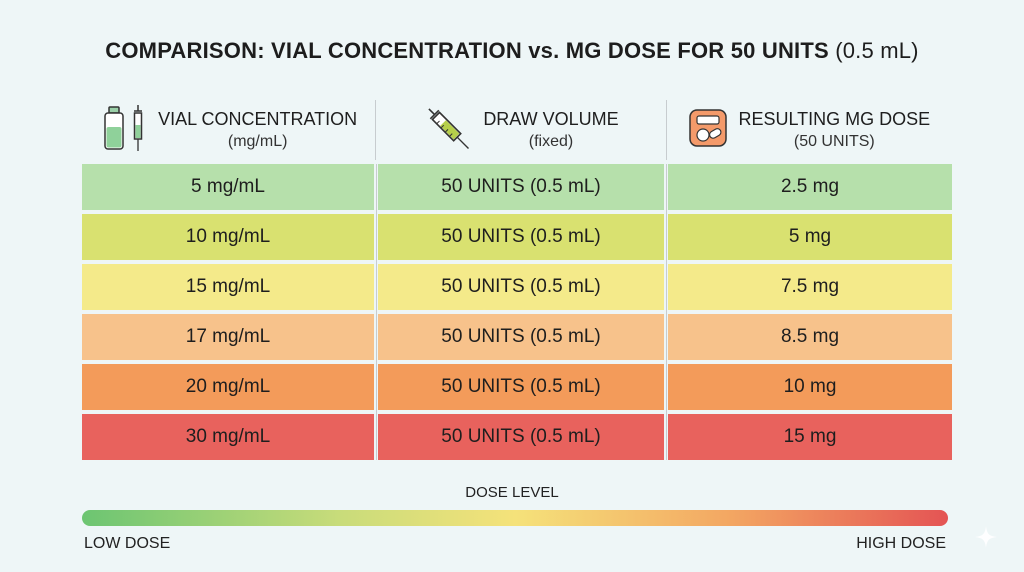 This screenshot has height=572, width=1024. I want to click on header-concentration: VIAL CONCENTRATION (mg/mL), so click(229, 130).